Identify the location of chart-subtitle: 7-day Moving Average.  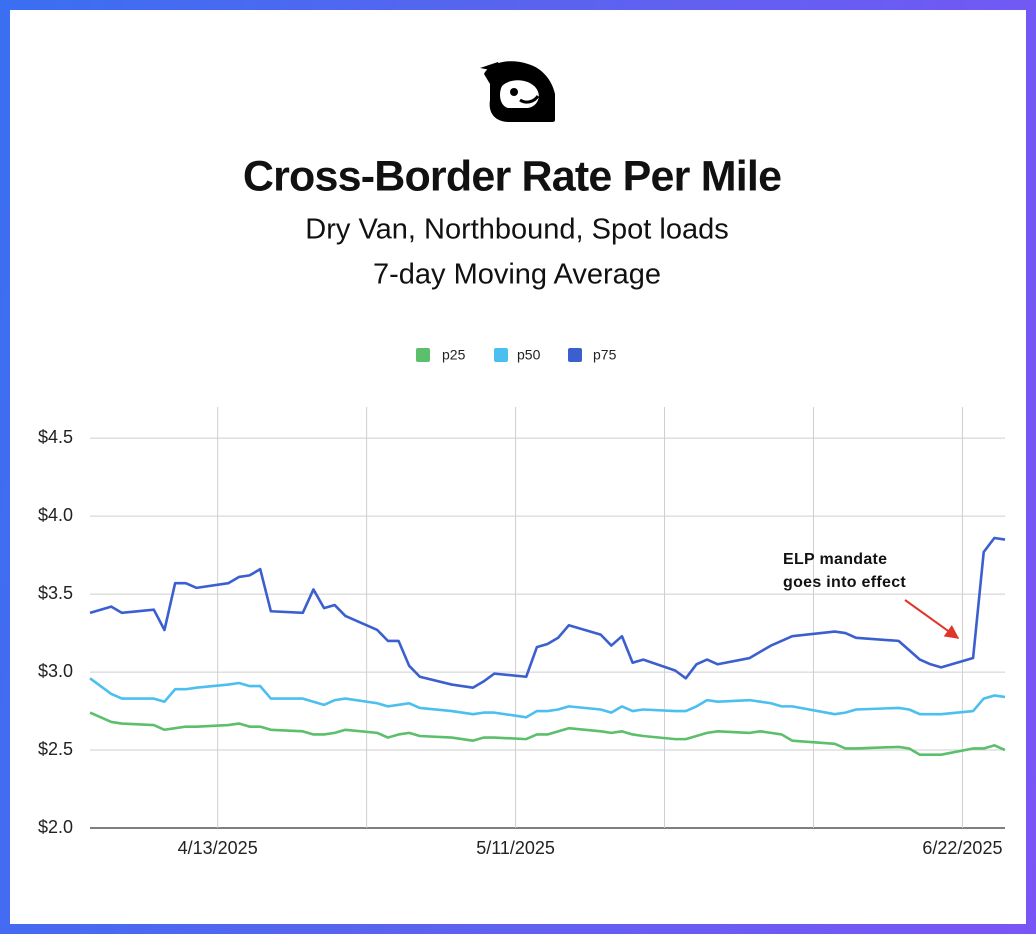
(517, 275).